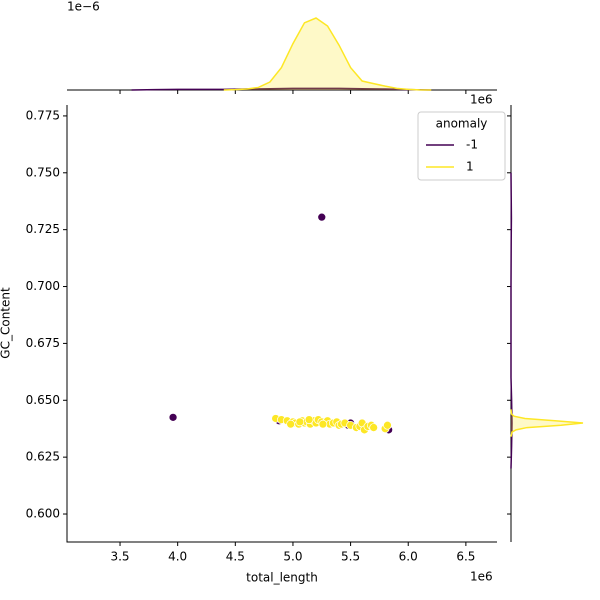 This screenshot has height=600, width=600. I want to click on y-tick-label: 0.650, so click(43, 400).